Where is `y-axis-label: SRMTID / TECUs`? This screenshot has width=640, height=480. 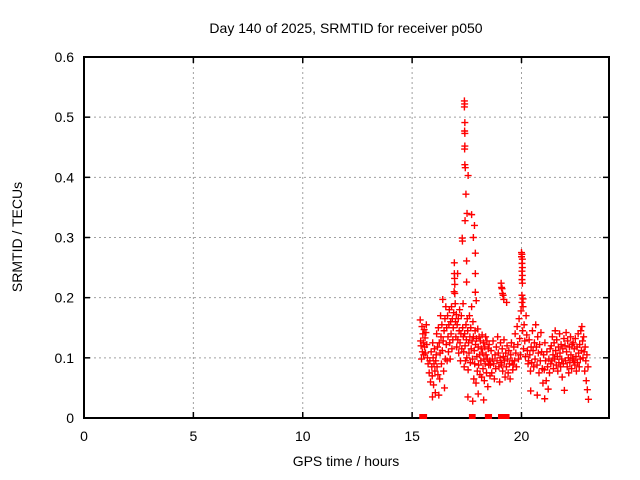
y-axis-label: SRMTID / TECUs is located at coordinates (17, 237).